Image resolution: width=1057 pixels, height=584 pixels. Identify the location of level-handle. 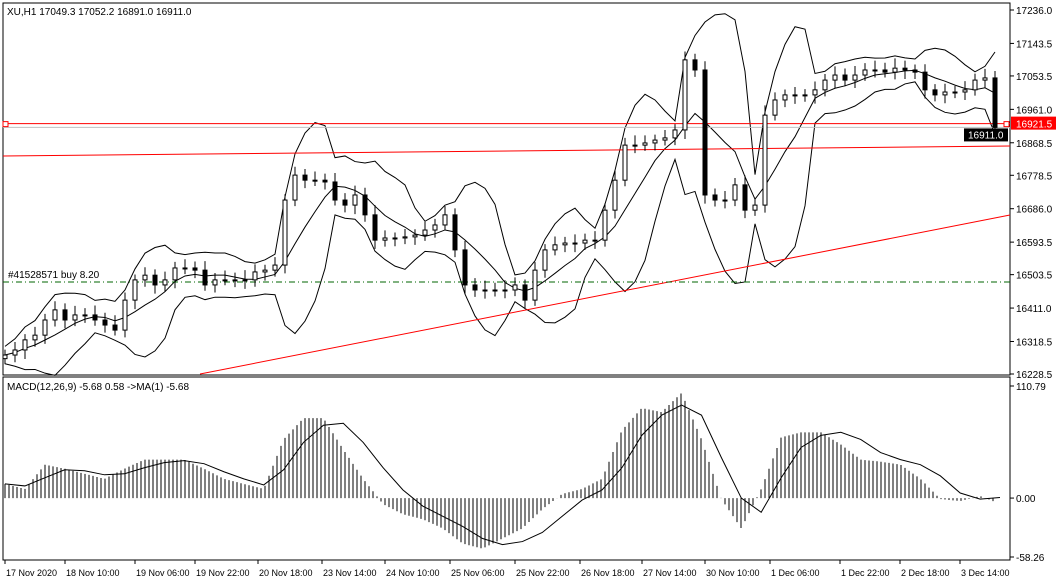
(5, 124).